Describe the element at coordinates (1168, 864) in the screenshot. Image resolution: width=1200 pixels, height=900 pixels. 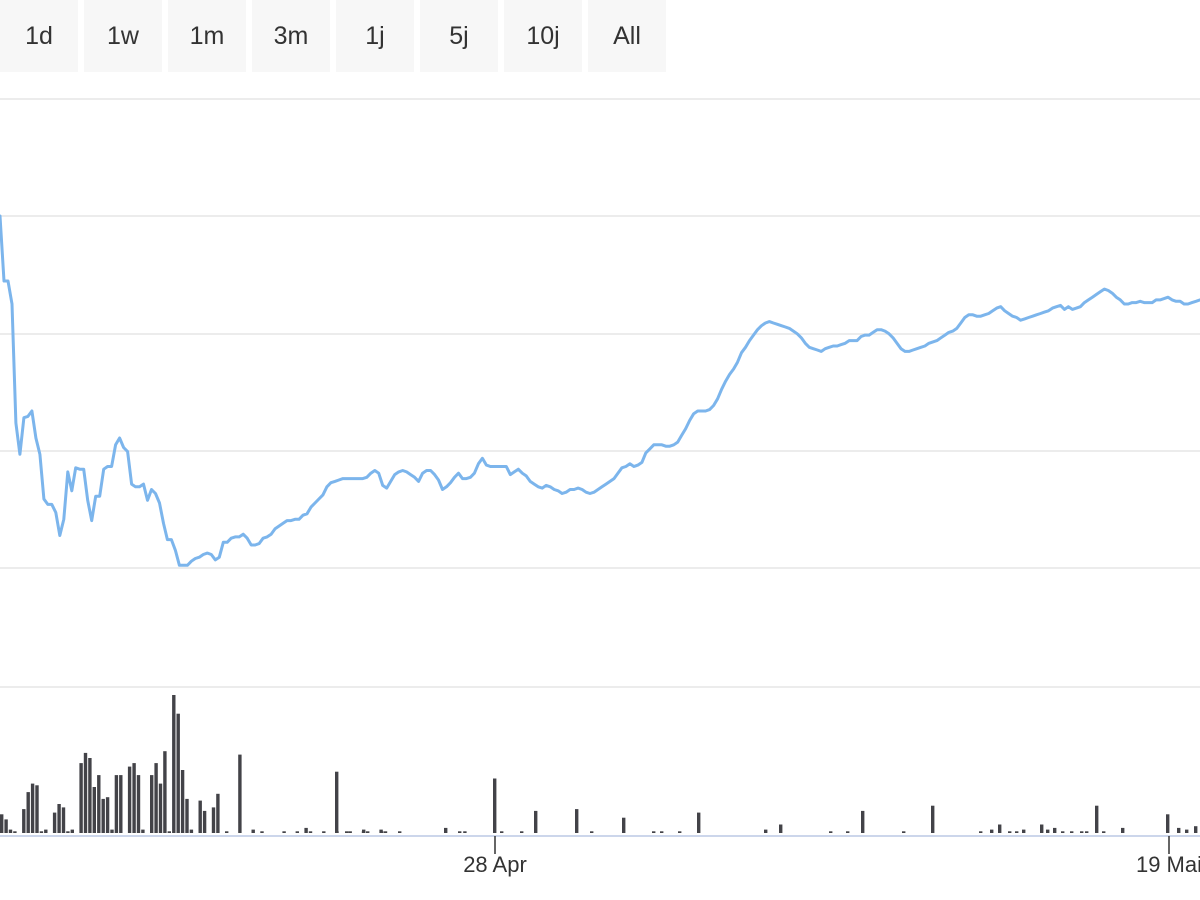
I see `x-tick-label: 19 Mai` at that location.